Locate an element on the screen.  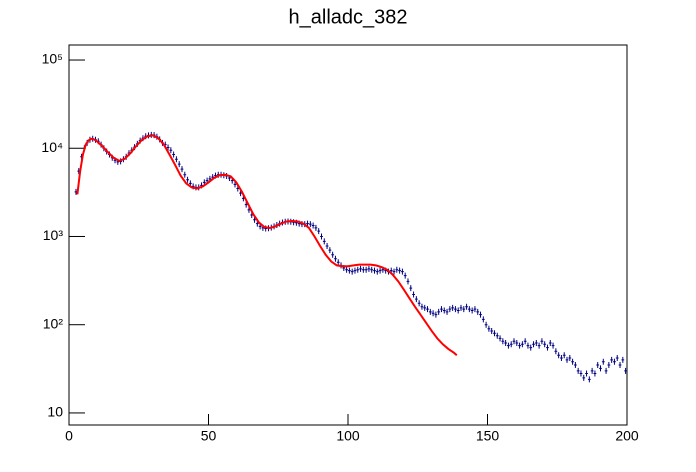
y-tick-label: 10³ is located at coordinates (53, 235).